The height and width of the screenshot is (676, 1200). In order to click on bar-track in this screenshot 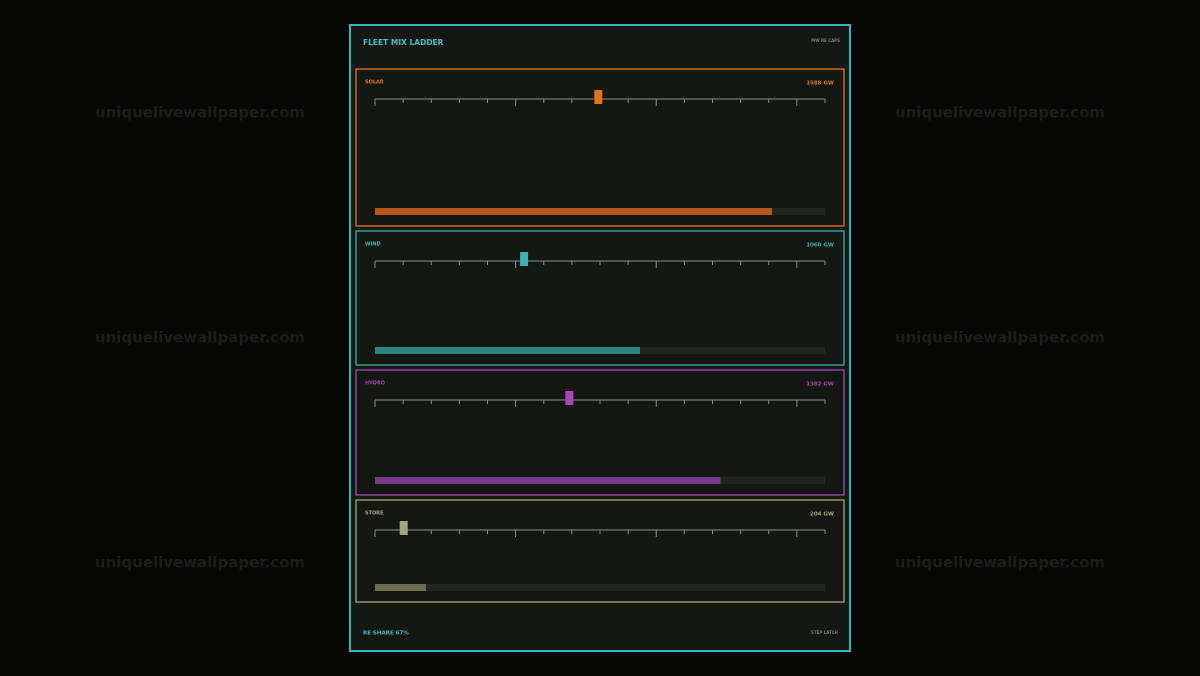, I will do `click(600, 587)`.